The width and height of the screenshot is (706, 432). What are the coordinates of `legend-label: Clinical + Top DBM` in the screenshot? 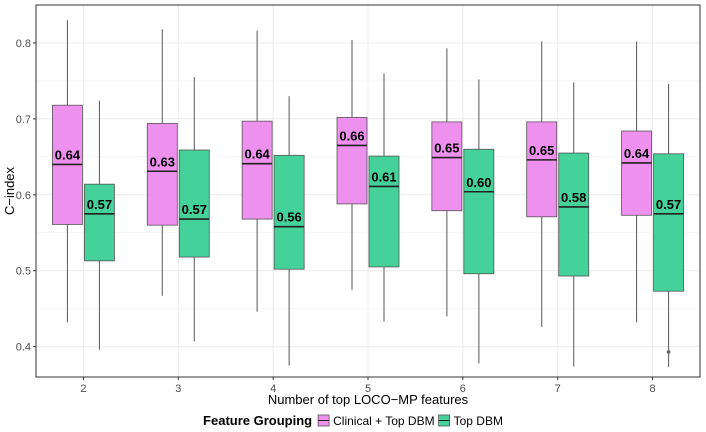 It's located at (383, 421).